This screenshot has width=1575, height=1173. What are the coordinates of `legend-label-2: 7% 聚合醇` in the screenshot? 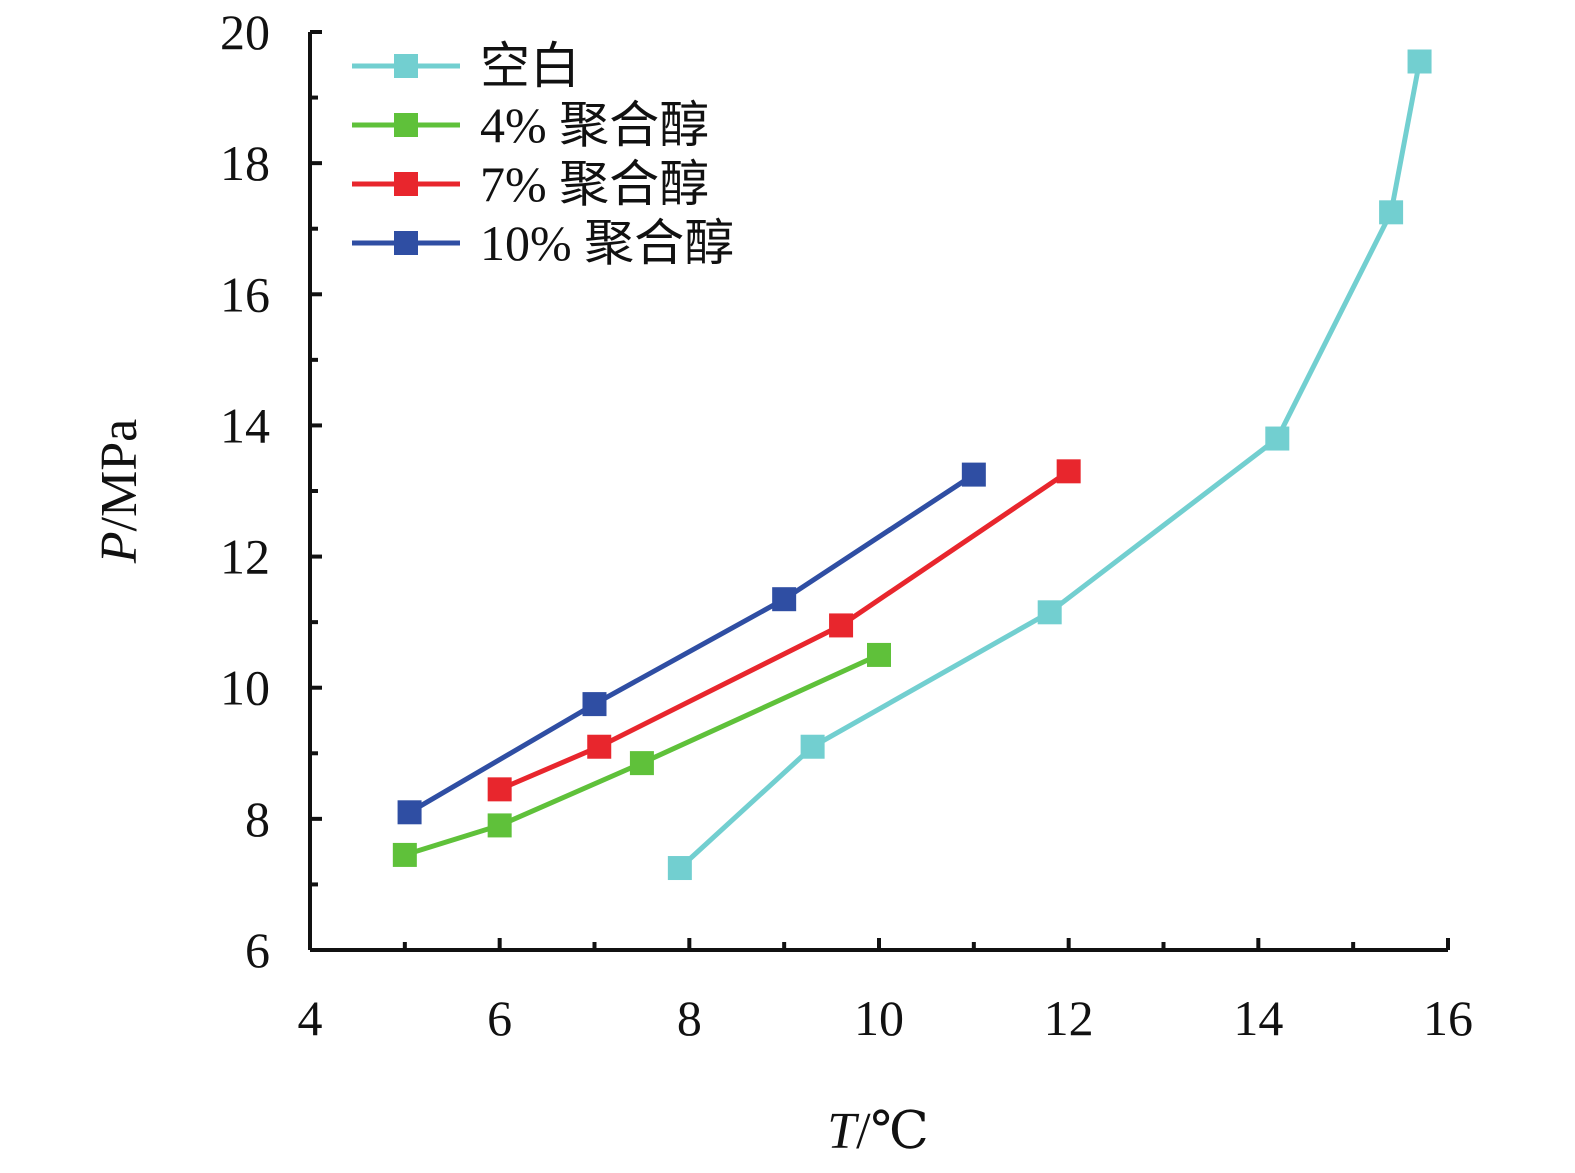 It's located at (594, 184).